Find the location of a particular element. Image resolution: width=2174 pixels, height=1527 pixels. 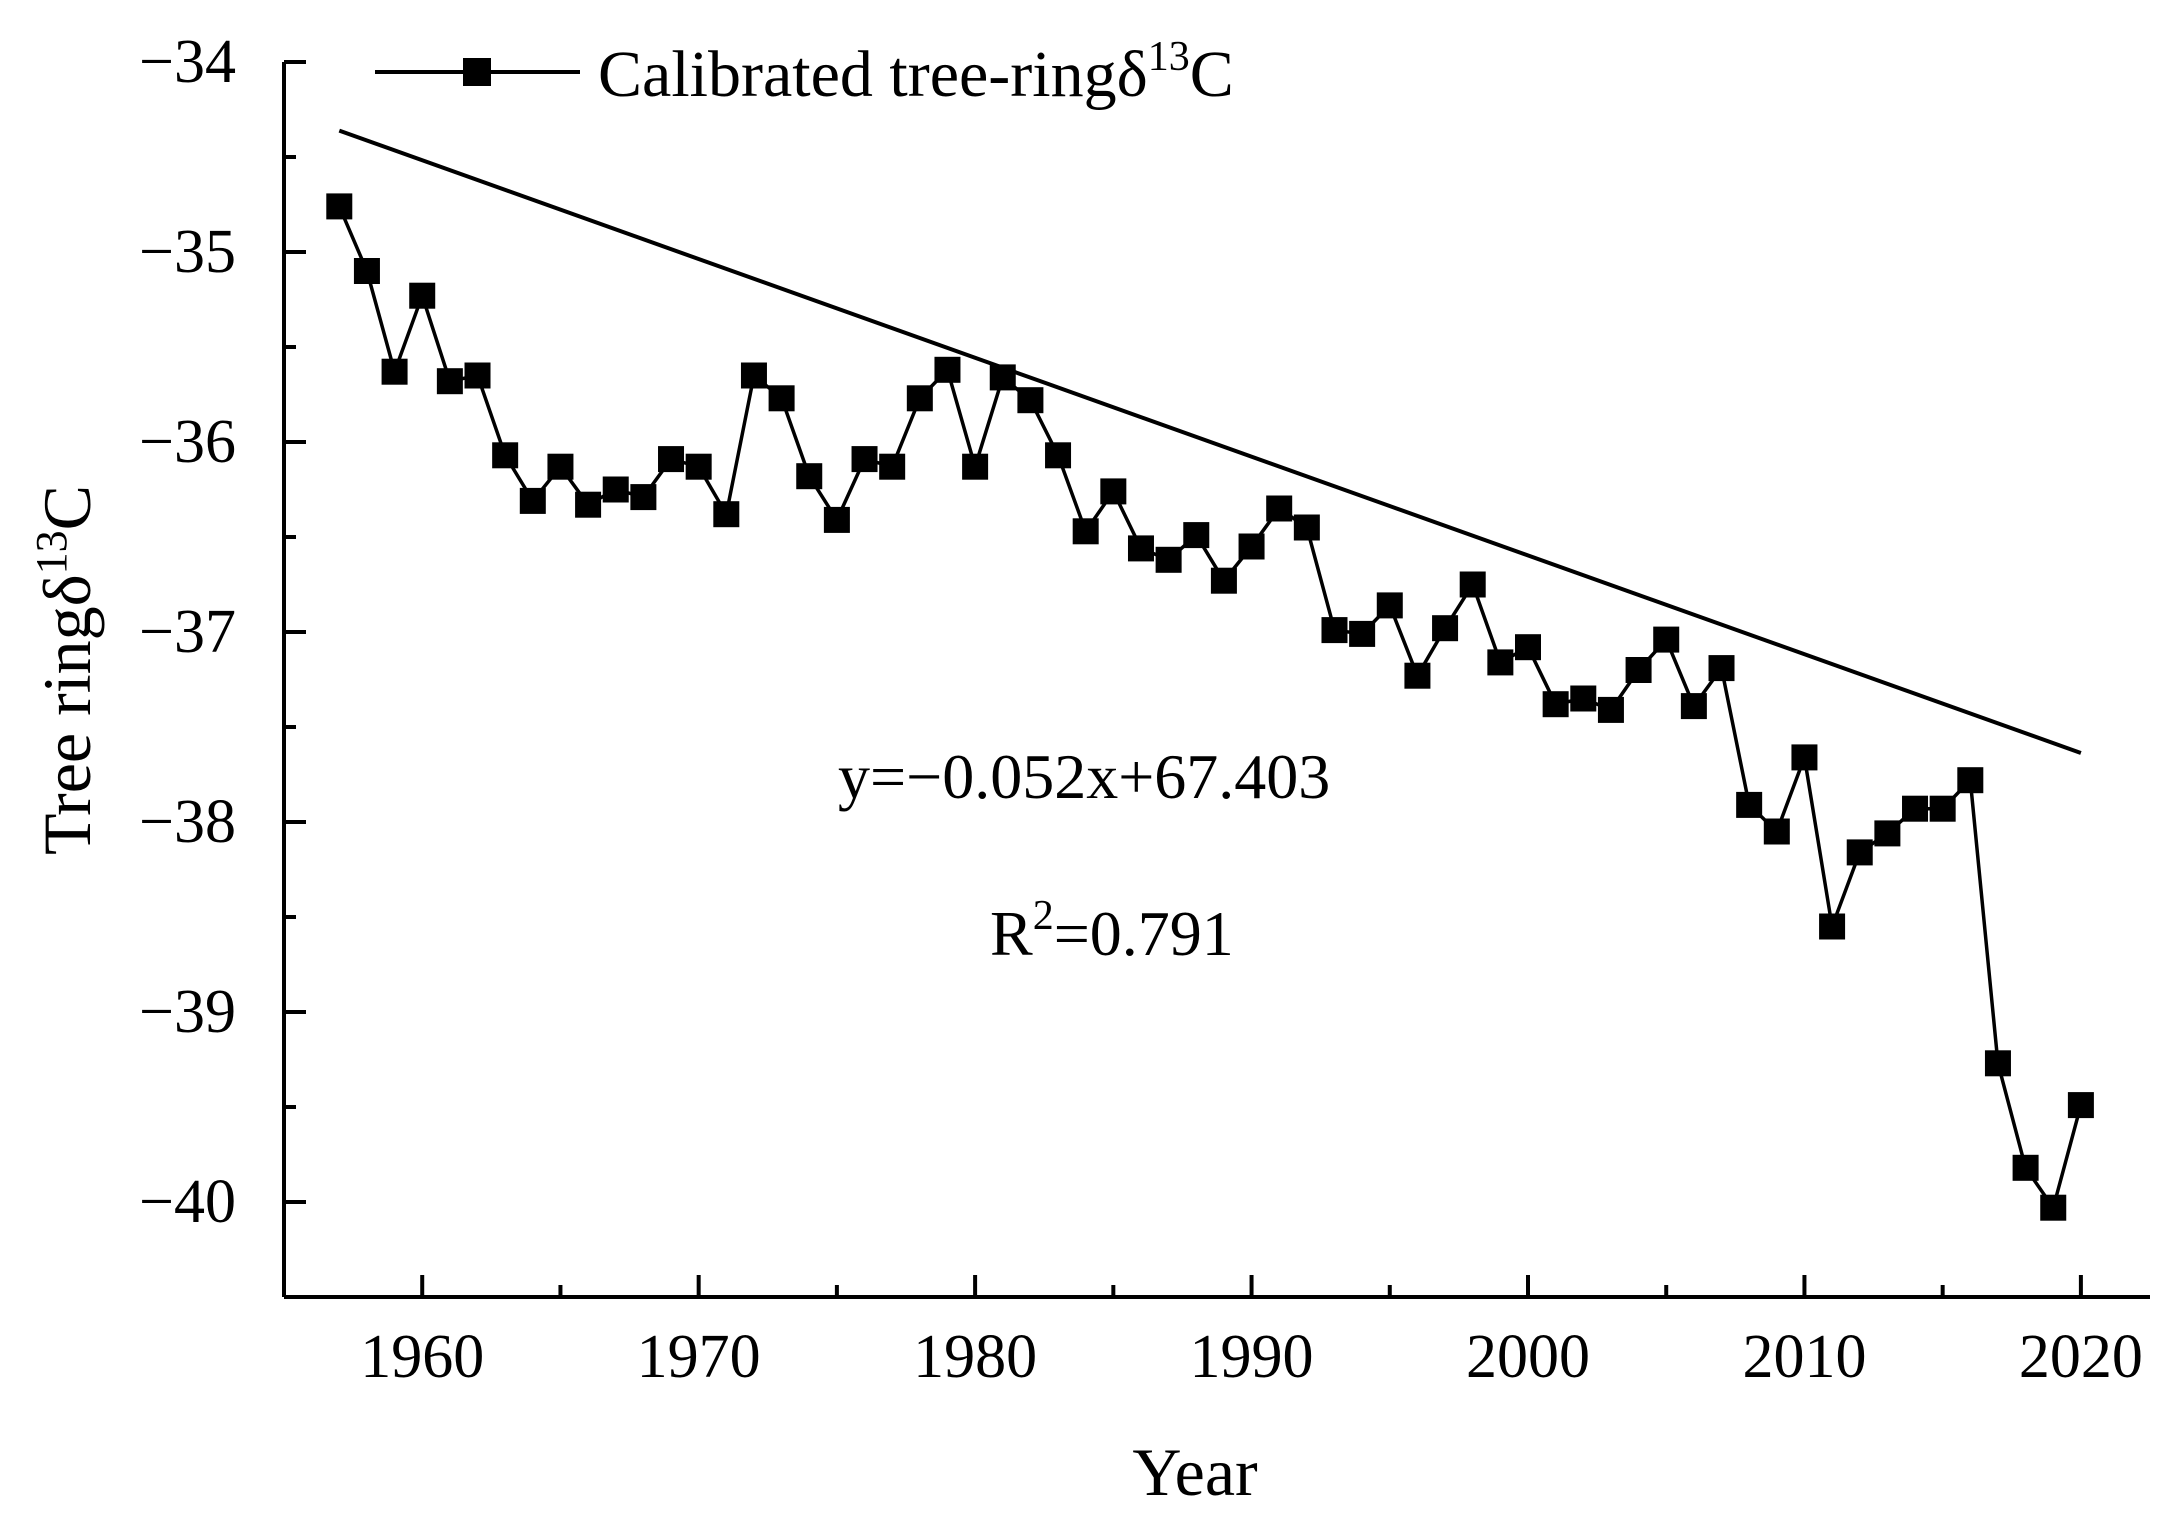

x-tick-label: 2010 is located at coordinates (1804, 1357).